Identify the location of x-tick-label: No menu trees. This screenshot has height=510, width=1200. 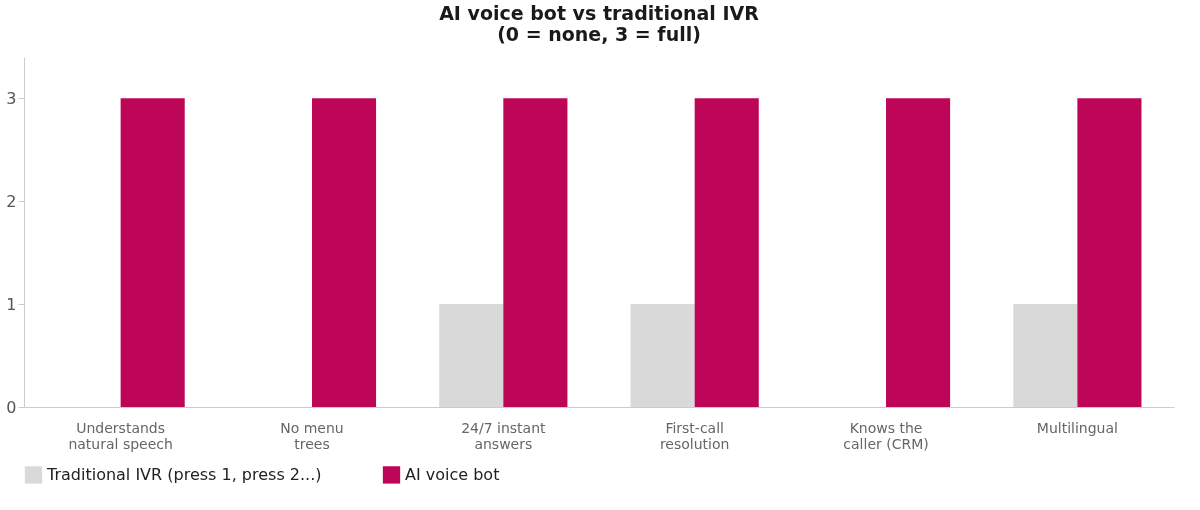
(312, 435).